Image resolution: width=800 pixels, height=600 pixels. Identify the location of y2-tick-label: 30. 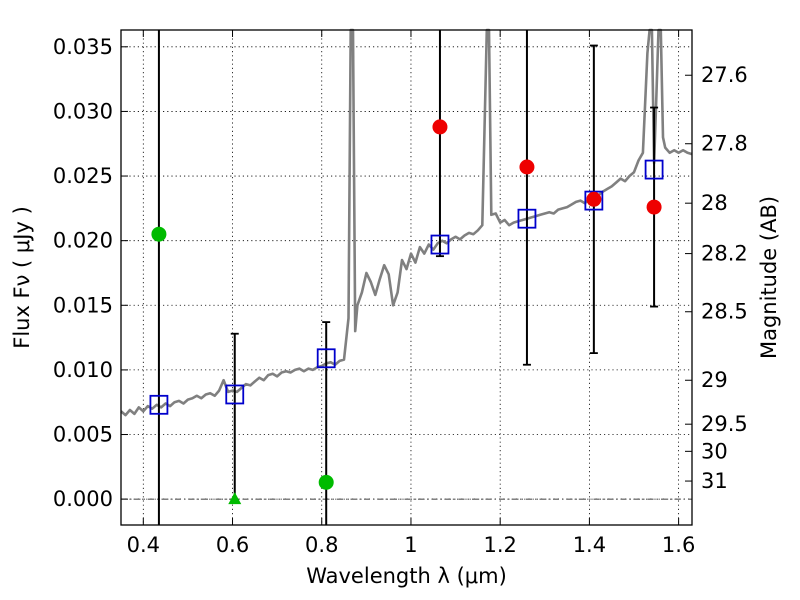
(714, 451).